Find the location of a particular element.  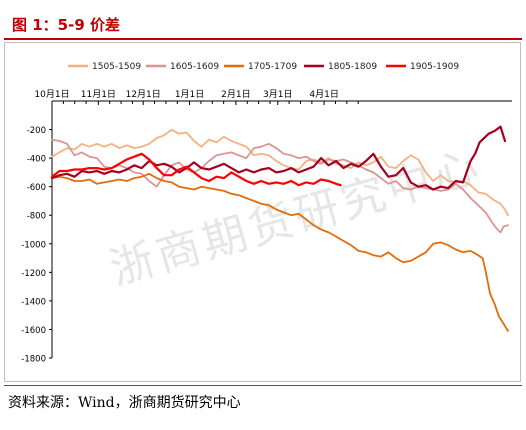

x-tick-label: 3月1日 is located at coordinates (277, 94).